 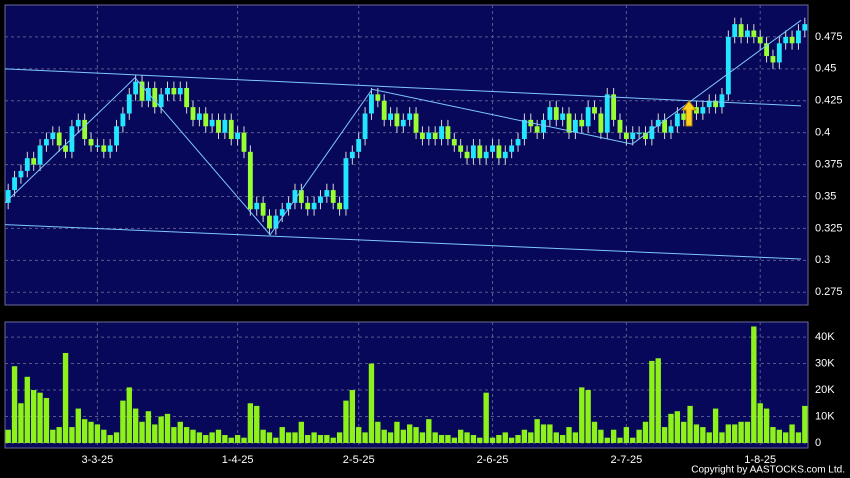 What do you see at coordinates (825, 69) in the screenshot?
I see `y-tick-label: 0.45` at bounding box center [825, 69].